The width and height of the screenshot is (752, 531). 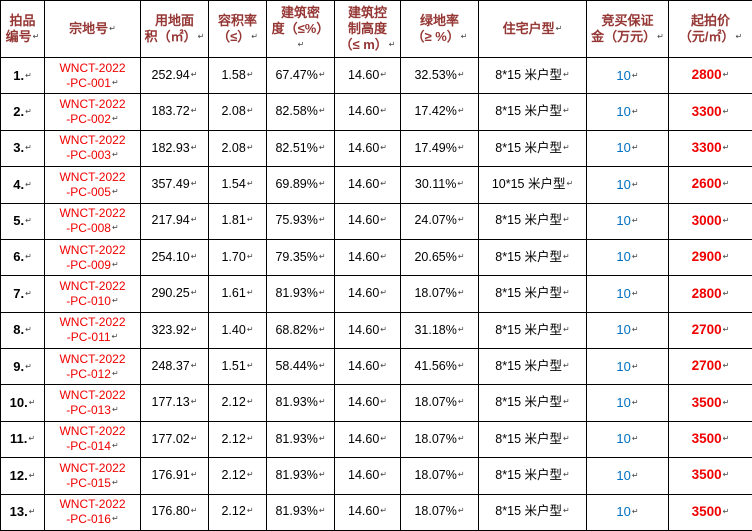 What do you see at coordinates (300, 75) in the screenshot?
I see `building-density-cell: 67.47%↵` at bounding box center [300, 75].